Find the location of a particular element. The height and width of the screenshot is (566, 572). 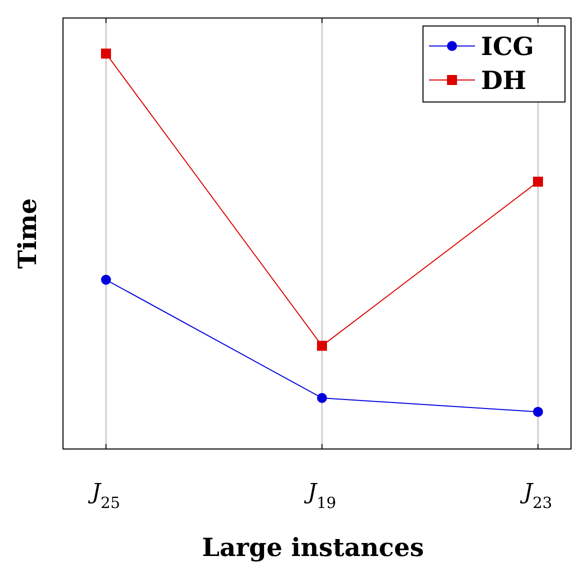

legend-label: DH is located at coordinates (503, 80).